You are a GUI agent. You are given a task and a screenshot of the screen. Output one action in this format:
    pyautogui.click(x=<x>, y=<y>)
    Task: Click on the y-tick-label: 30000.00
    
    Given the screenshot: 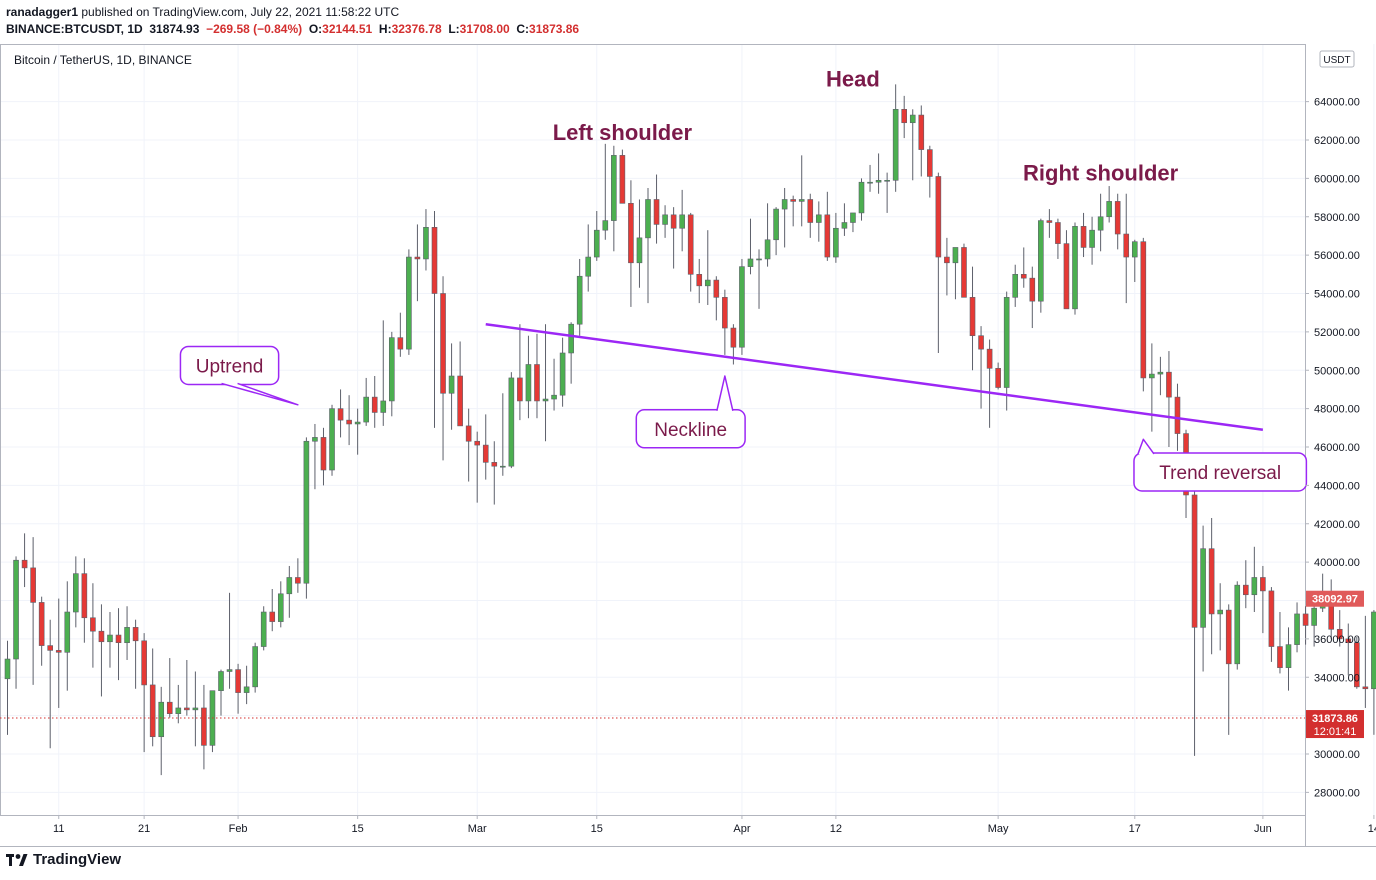 What is the action you would take?
    pyautogui.click(x=1337, y=755)
    